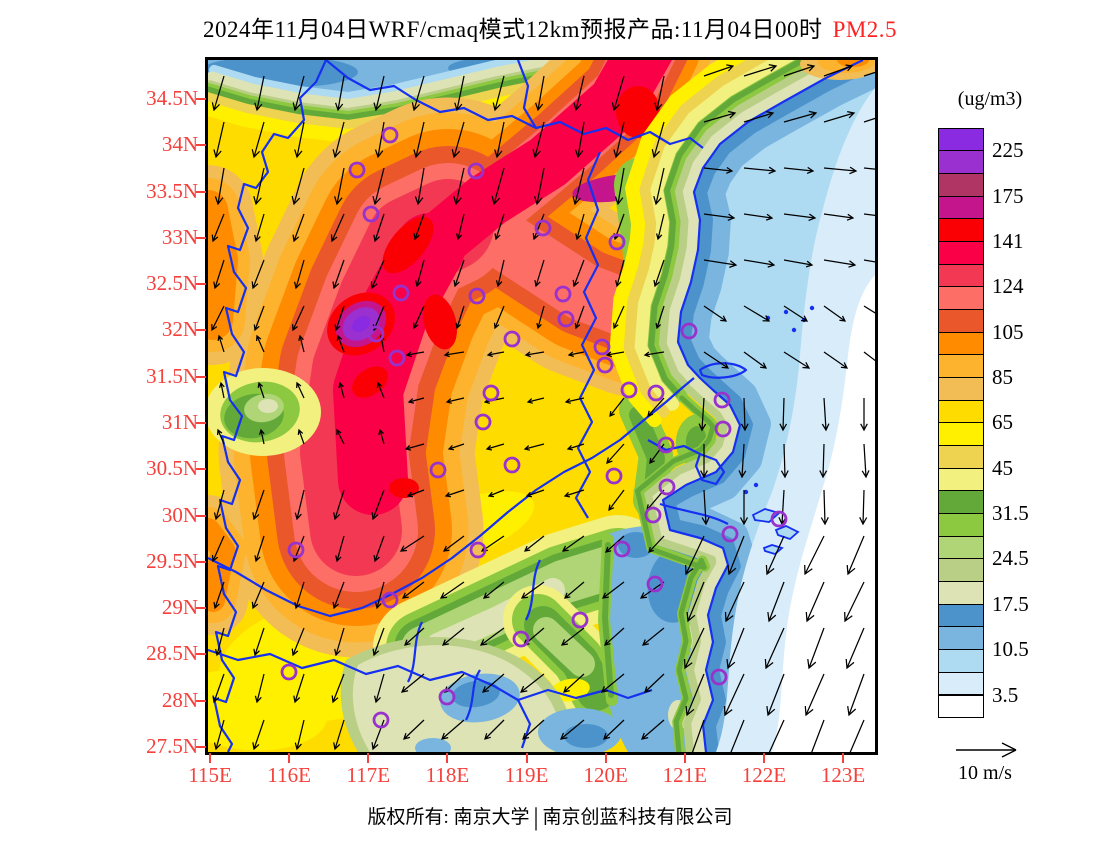 This screenshot has width=1100, height=850. What do you see at coordinates (1002, 467) in the screenshot?
I see `colorbar-label: 45` at bounding box center [1002, 467].